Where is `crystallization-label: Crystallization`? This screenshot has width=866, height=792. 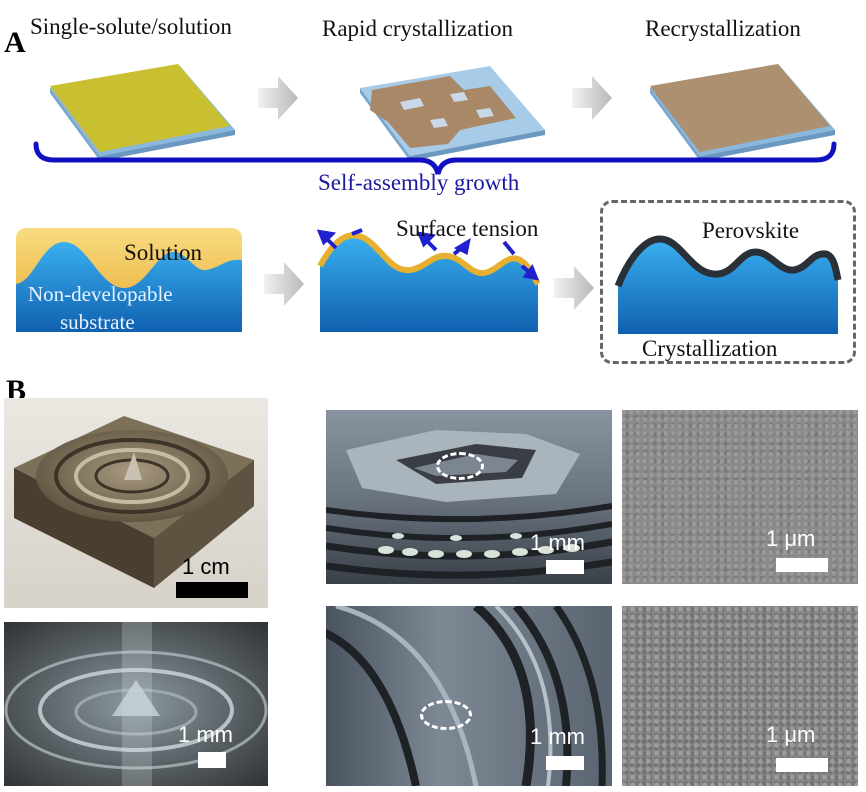 crystallization-label: Crystallization is located at coordinates (710, 348).